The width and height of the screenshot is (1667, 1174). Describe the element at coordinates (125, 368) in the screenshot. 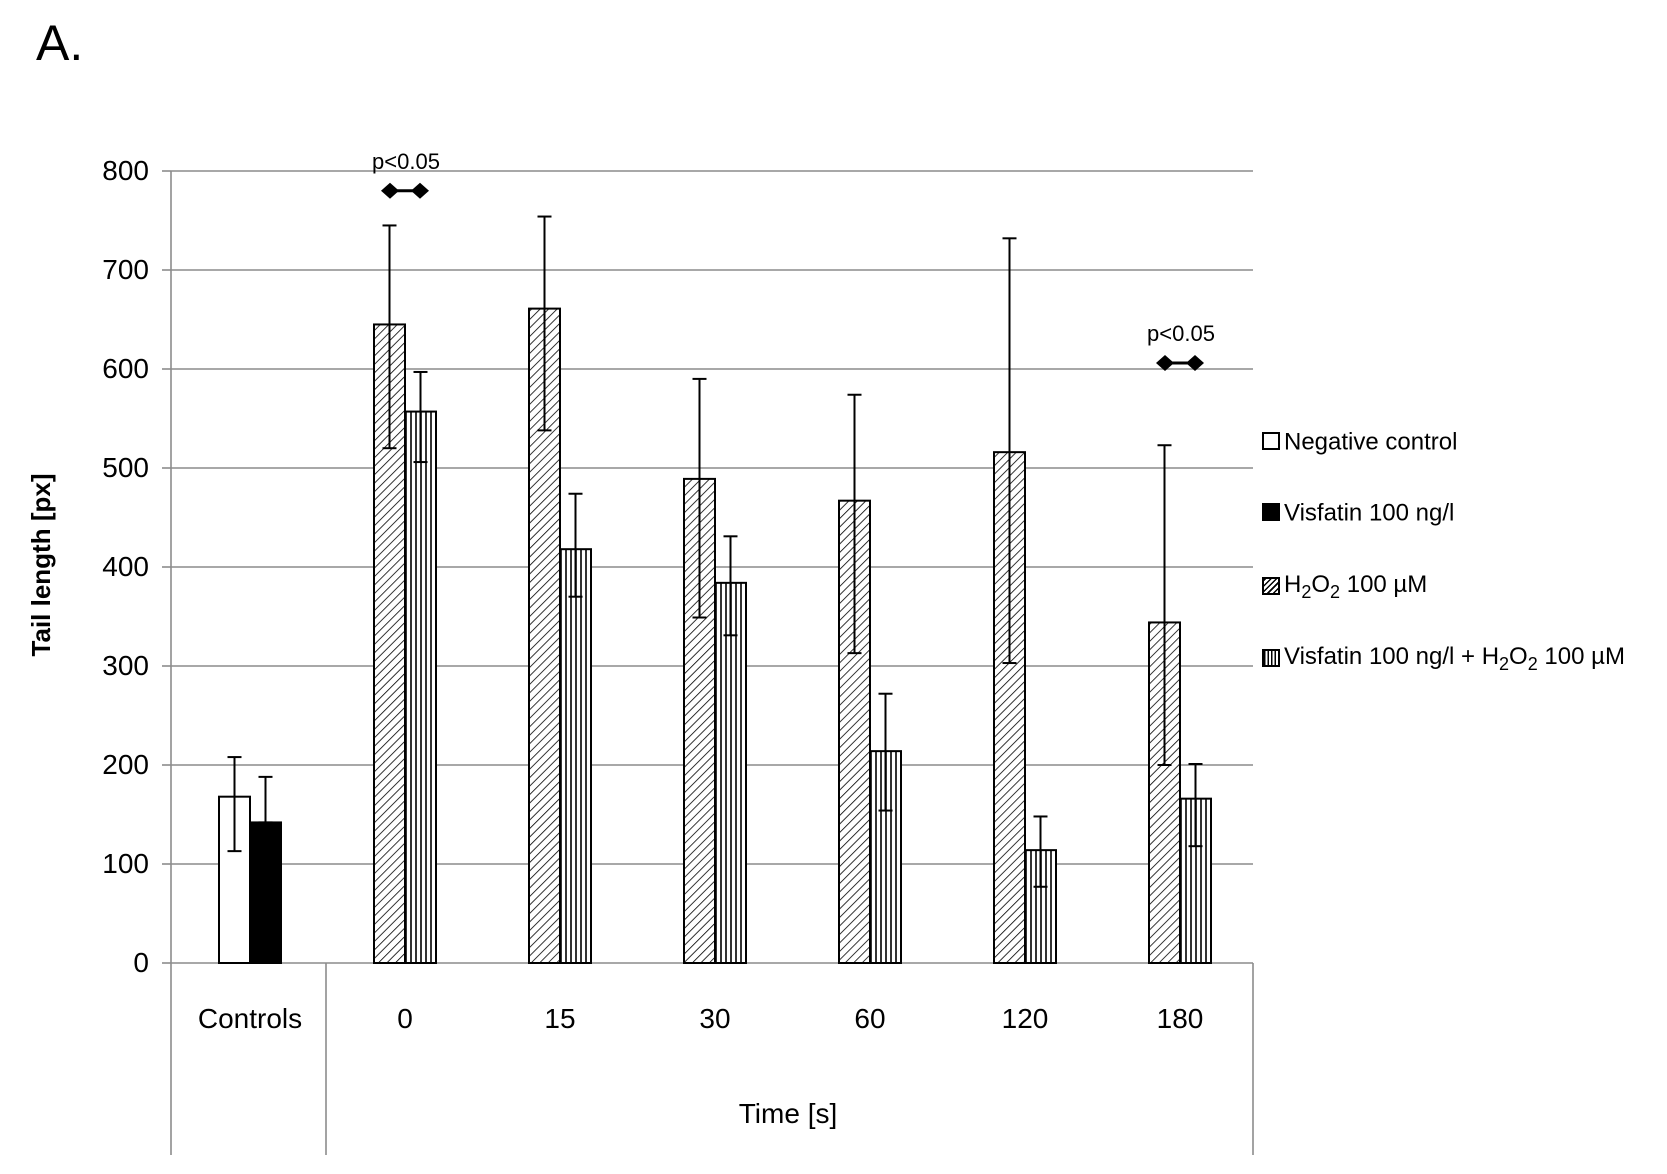

I see `y-tick-label: 600` at that location.